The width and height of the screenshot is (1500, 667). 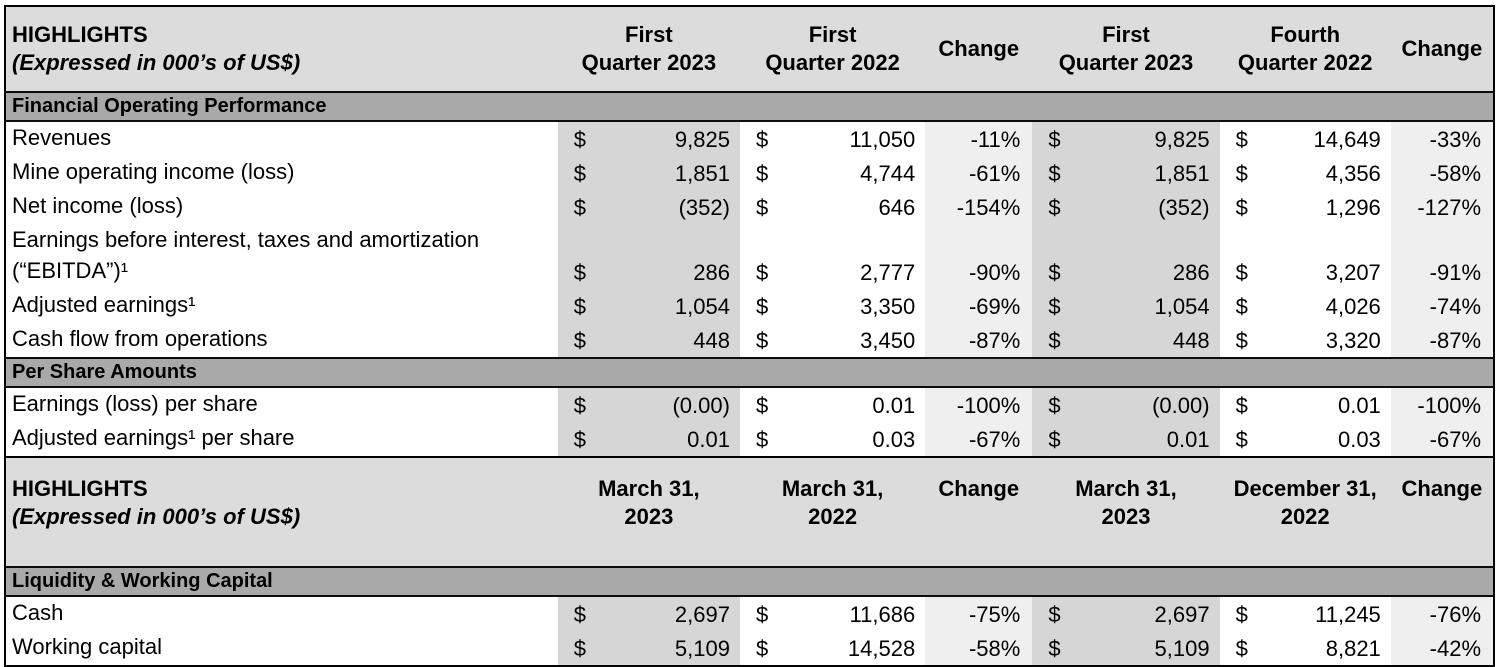 What do you see at coordinates (648, 512) in the screenshot?
I see `column-header-mar-31-2023: March 31, 2023` at bounding box center [648, 512].